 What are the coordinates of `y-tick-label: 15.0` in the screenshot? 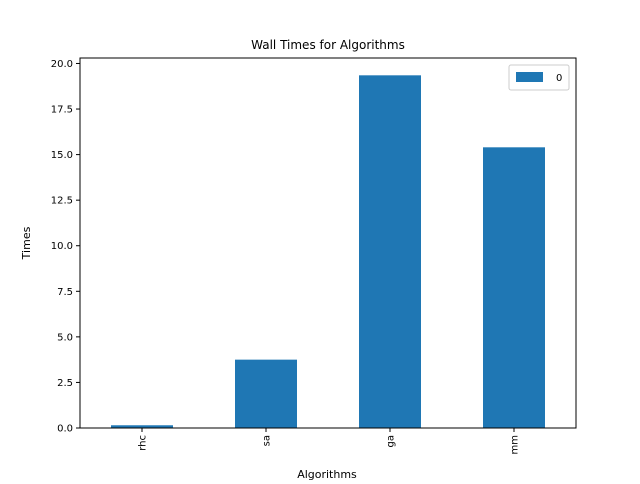 It's located at (62, 155).